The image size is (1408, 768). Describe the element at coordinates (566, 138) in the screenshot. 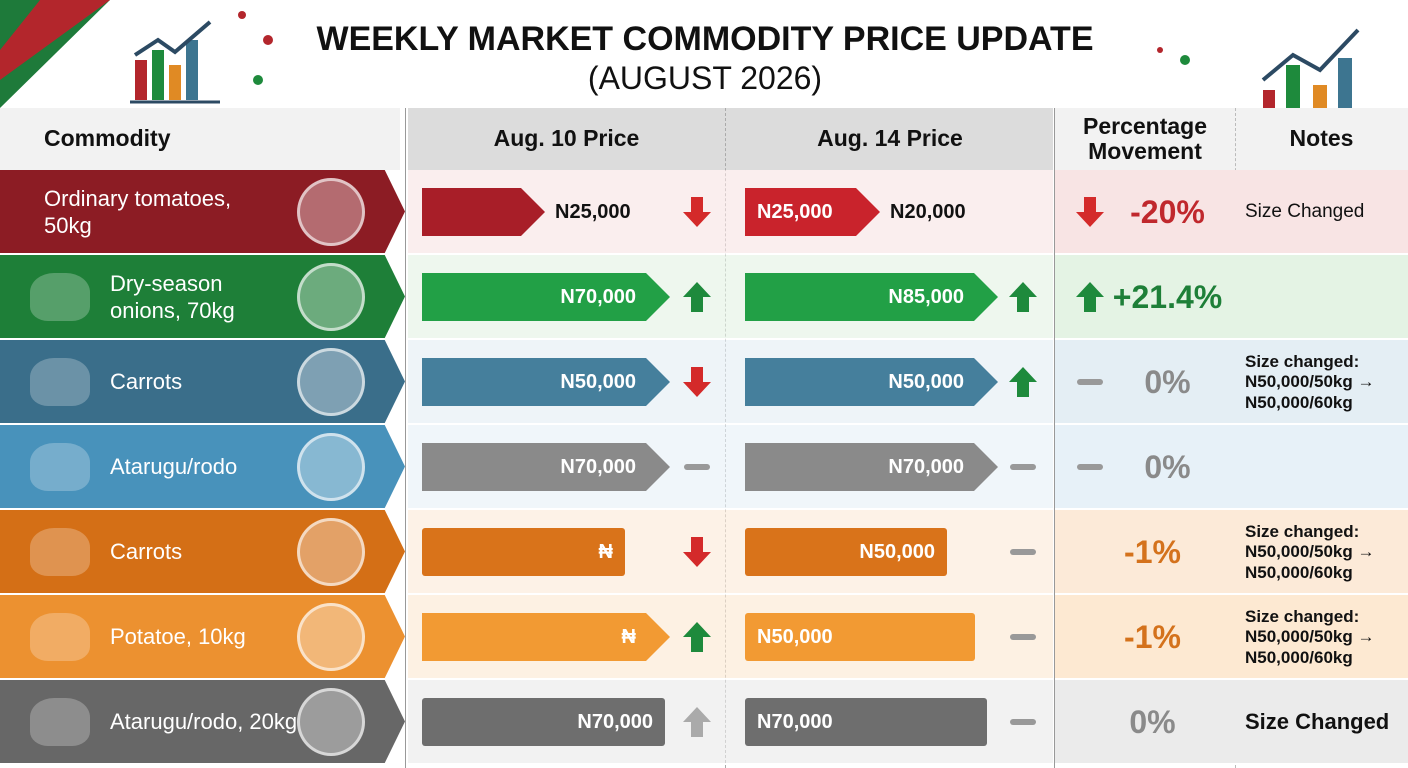

I see `column-header: Aug. 10 Price` at that location.